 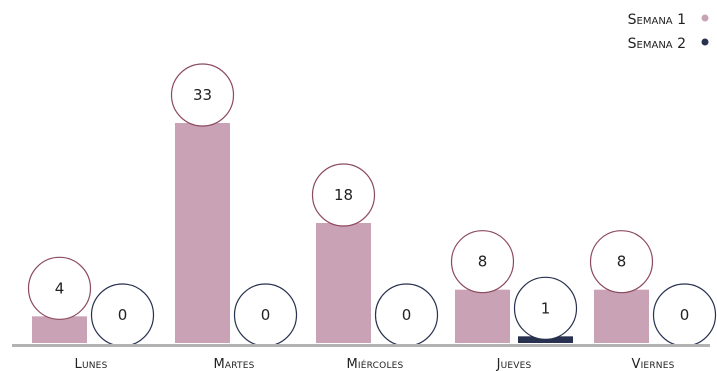 I want to click on data-label-semana-2-viernes: 0, so click(x=685, y=315).